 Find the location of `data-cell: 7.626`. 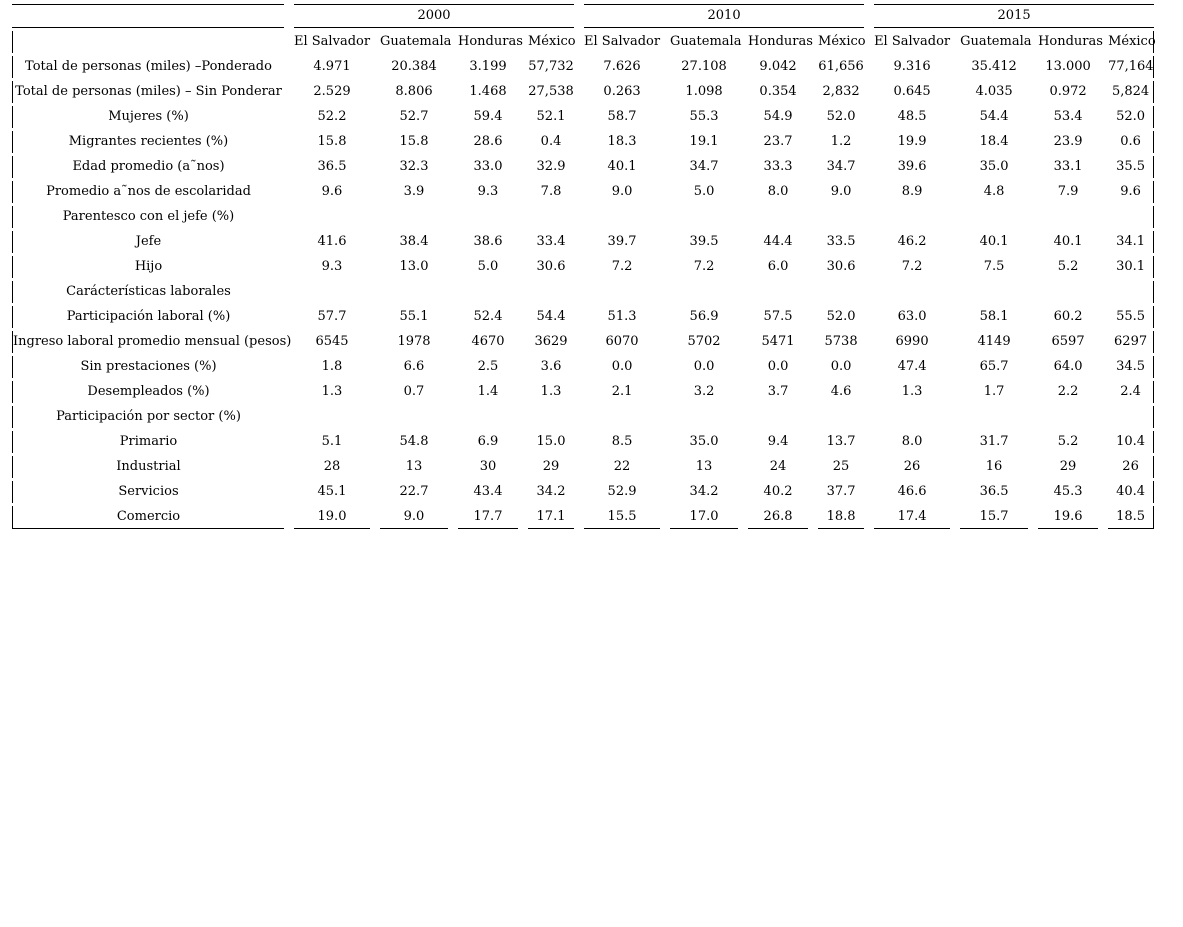

data-cell: 7.626 is located at coordinates (622, 66).